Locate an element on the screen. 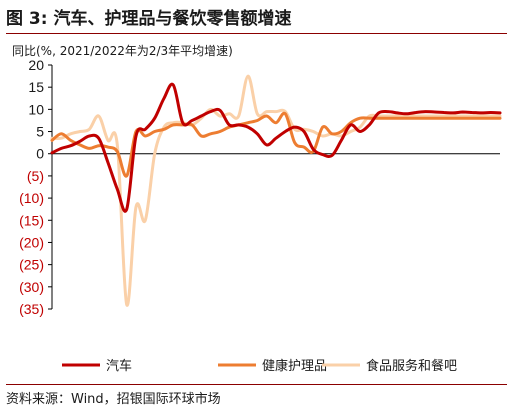  y-axis: 20 15 10 5 0 (5) (10) (15) (20) (25) (30) (35) is located at coordinates (36, 187).